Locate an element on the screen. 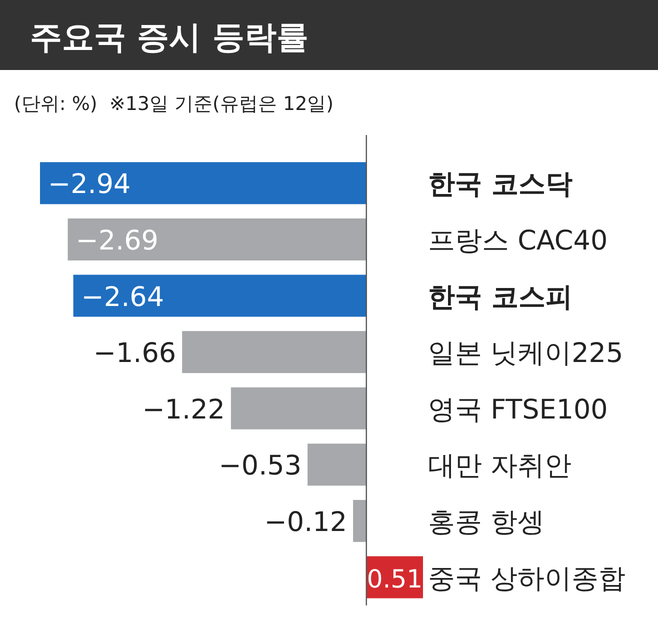 The width and height of the screenshot is (658, 631). data-label: −0.53 is located at coordinates (260, 466).